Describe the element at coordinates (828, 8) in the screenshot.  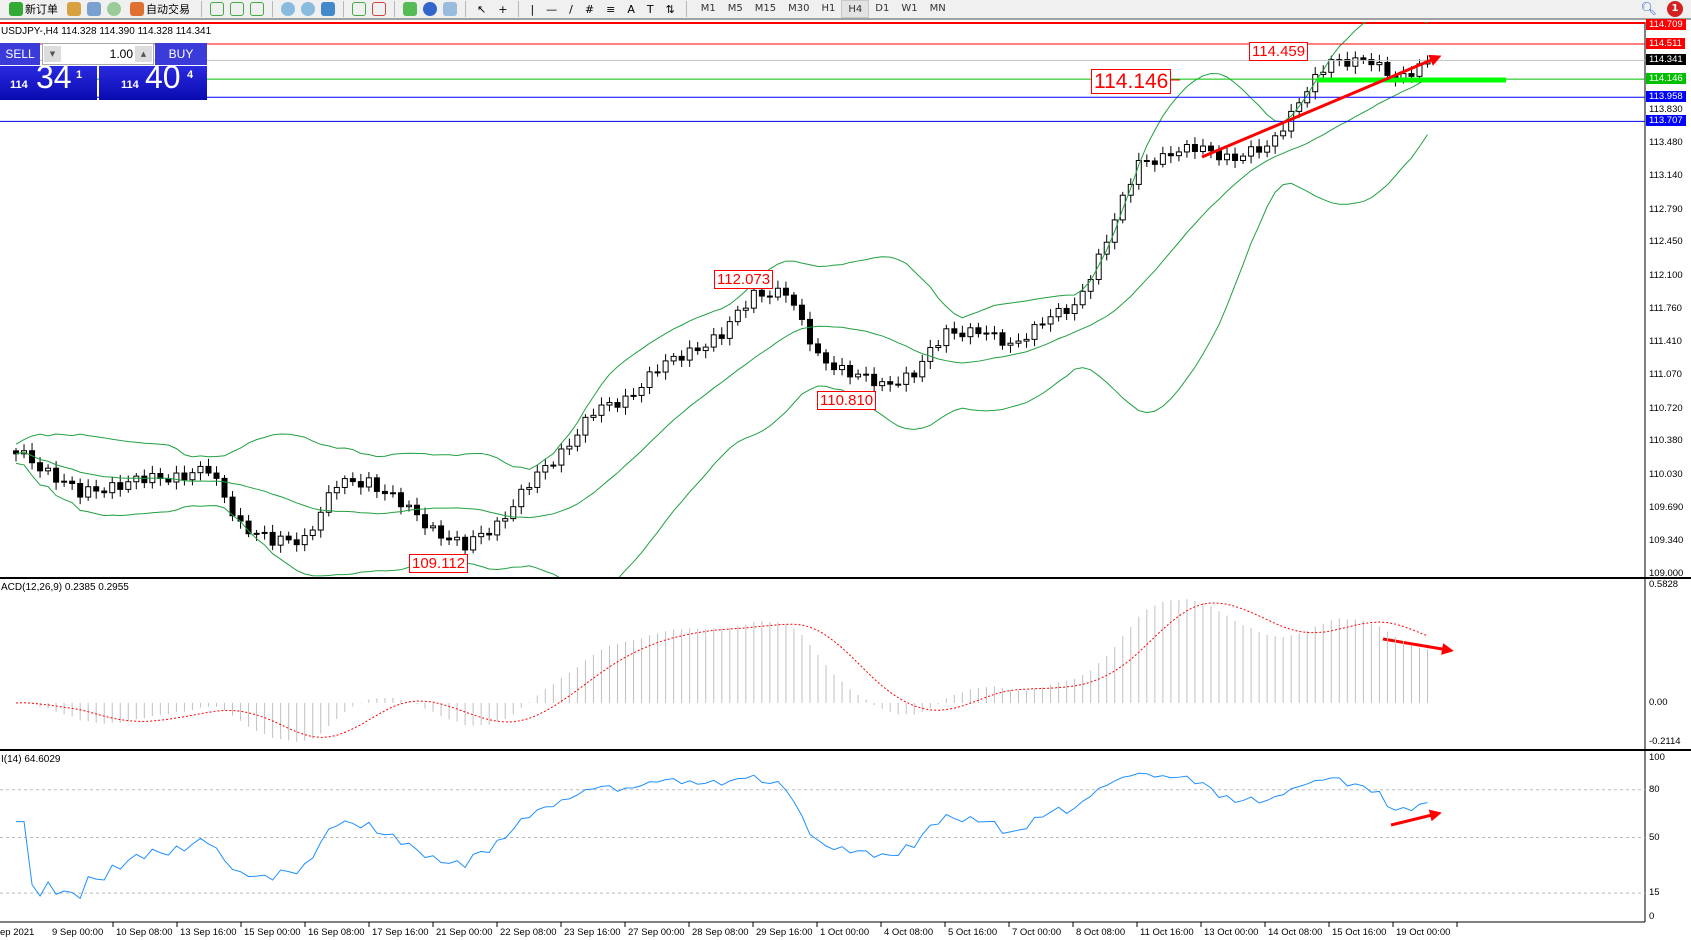
I see `timeframe-h1: H1` at that location.